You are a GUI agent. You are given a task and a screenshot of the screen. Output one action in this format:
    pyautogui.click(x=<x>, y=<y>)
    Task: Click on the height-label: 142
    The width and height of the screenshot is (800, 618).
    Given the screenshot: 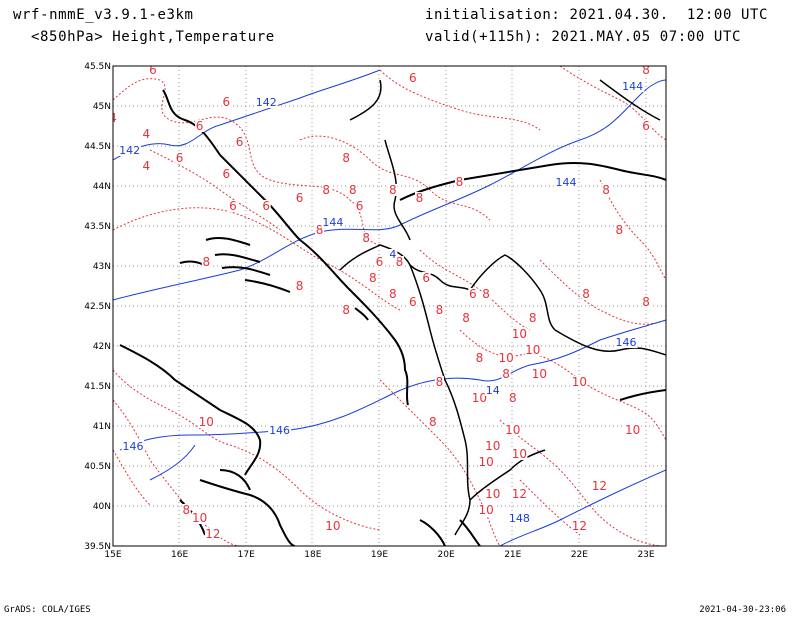 What is the action you would take?
    pyautogui.click(x=129, y=150)
    